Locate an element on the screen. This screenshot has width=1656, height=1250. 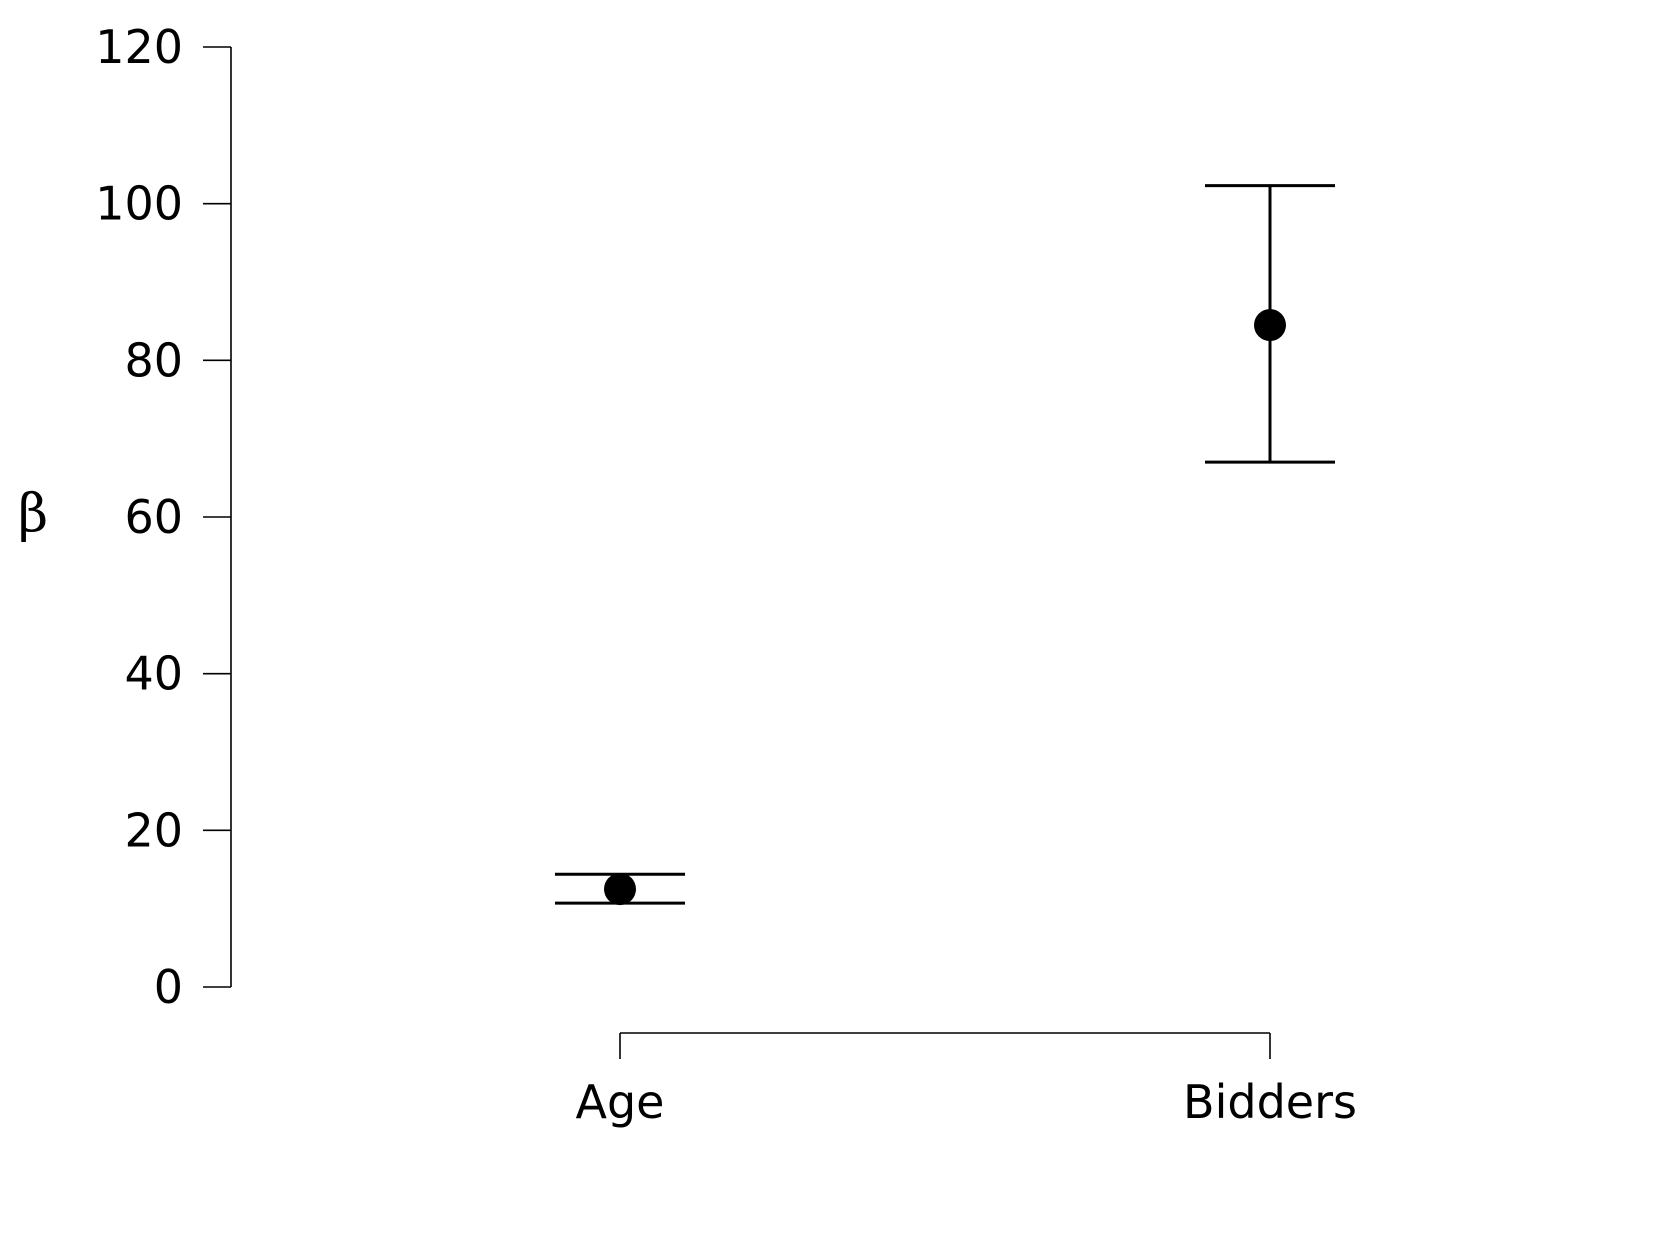
y-tick-label: 20 is located at coordinates (153, 830).